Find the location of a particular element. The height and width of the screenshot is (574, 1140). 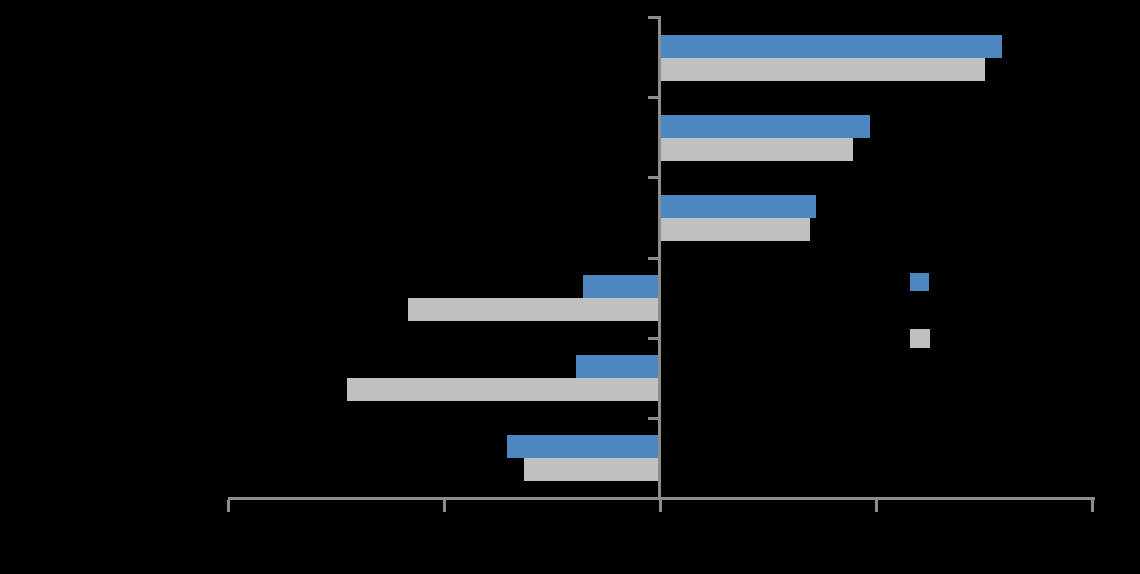

bar-group4-gray is located at coordinates (534, 309).